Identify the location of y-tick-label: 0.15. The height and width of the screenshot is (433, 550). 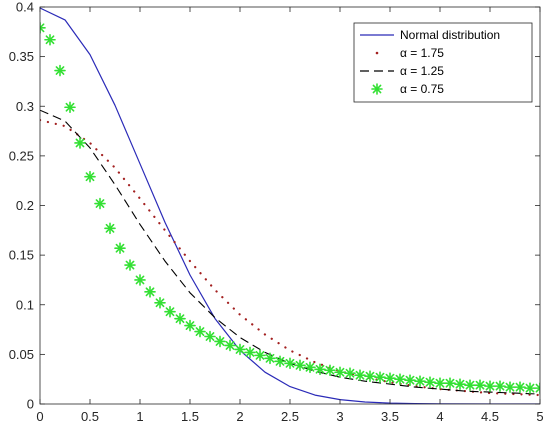
(21, 255).